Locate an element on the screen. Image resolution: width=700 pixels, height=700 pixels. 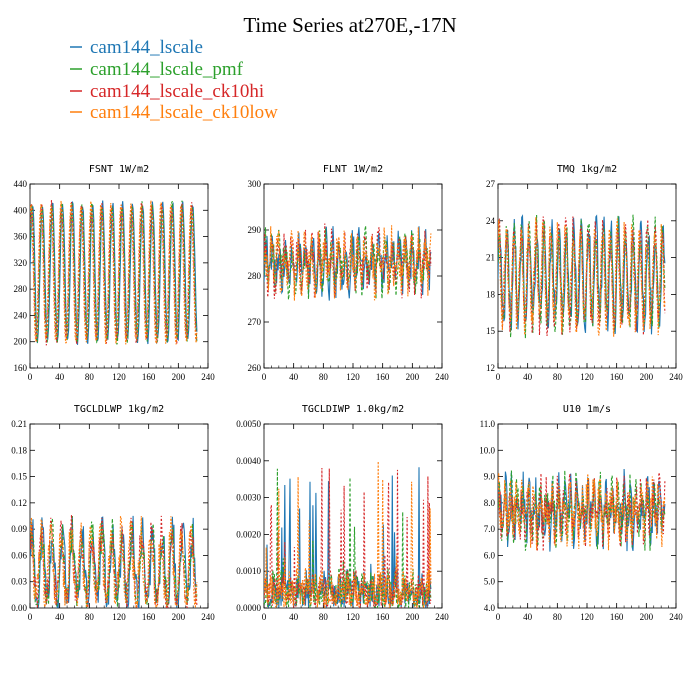
y-tick-label: 0.0030 is located at coordinates (248, 498).